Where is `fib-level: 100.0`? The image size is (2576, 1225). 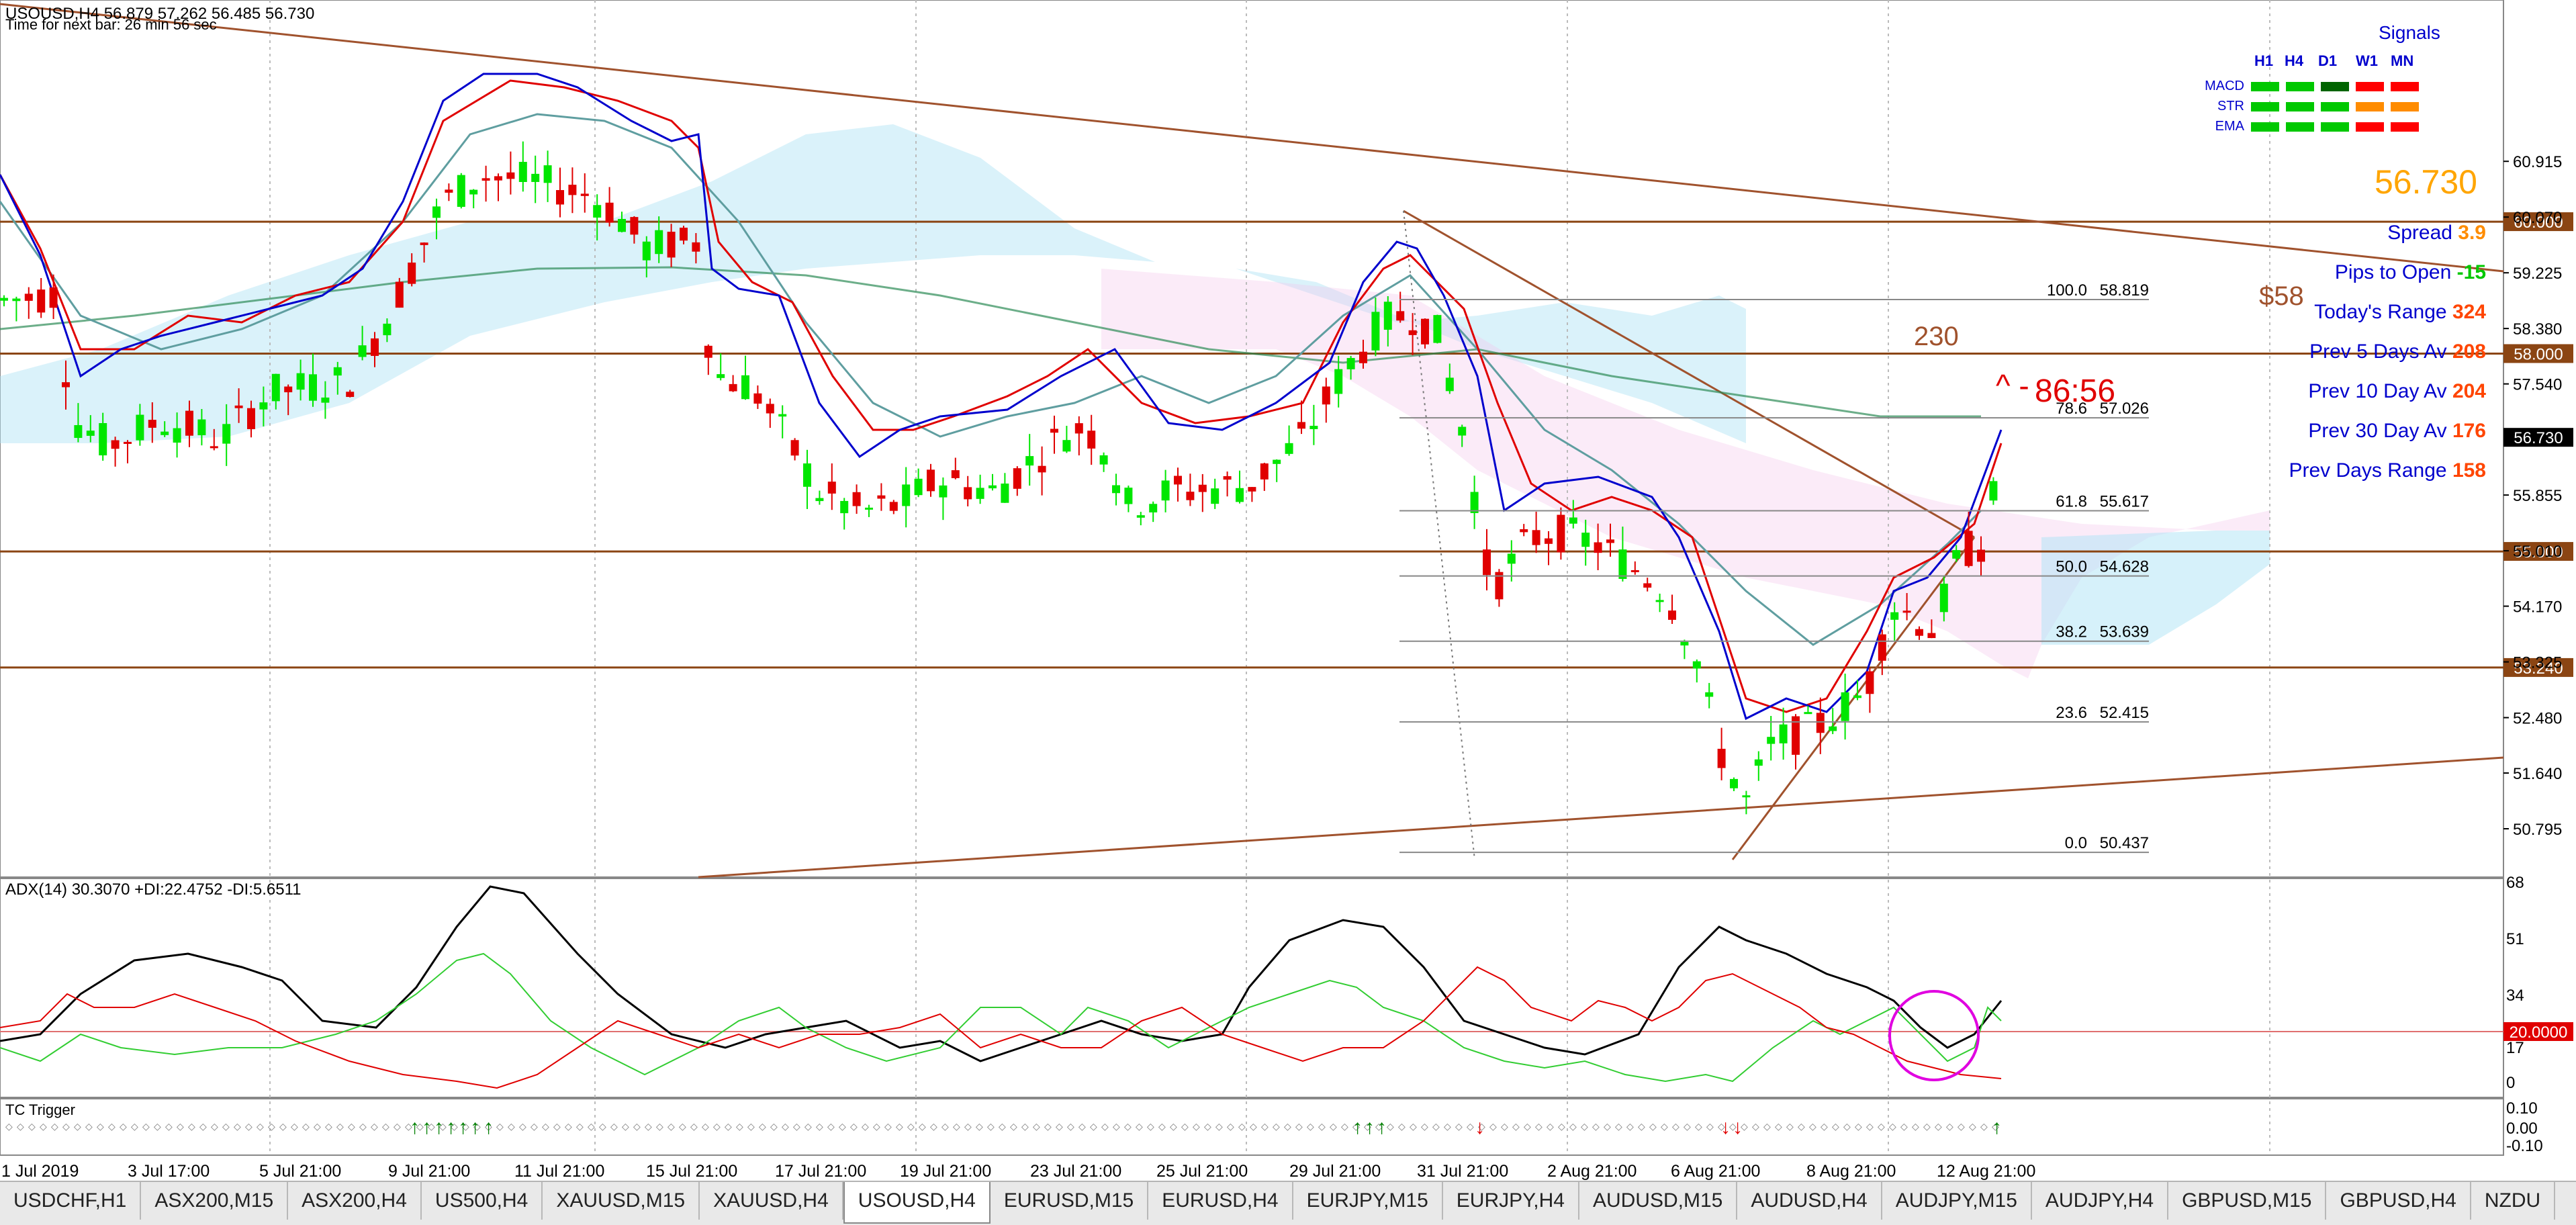
fib-level: 100.0 is located at coordinates (2067, 290).